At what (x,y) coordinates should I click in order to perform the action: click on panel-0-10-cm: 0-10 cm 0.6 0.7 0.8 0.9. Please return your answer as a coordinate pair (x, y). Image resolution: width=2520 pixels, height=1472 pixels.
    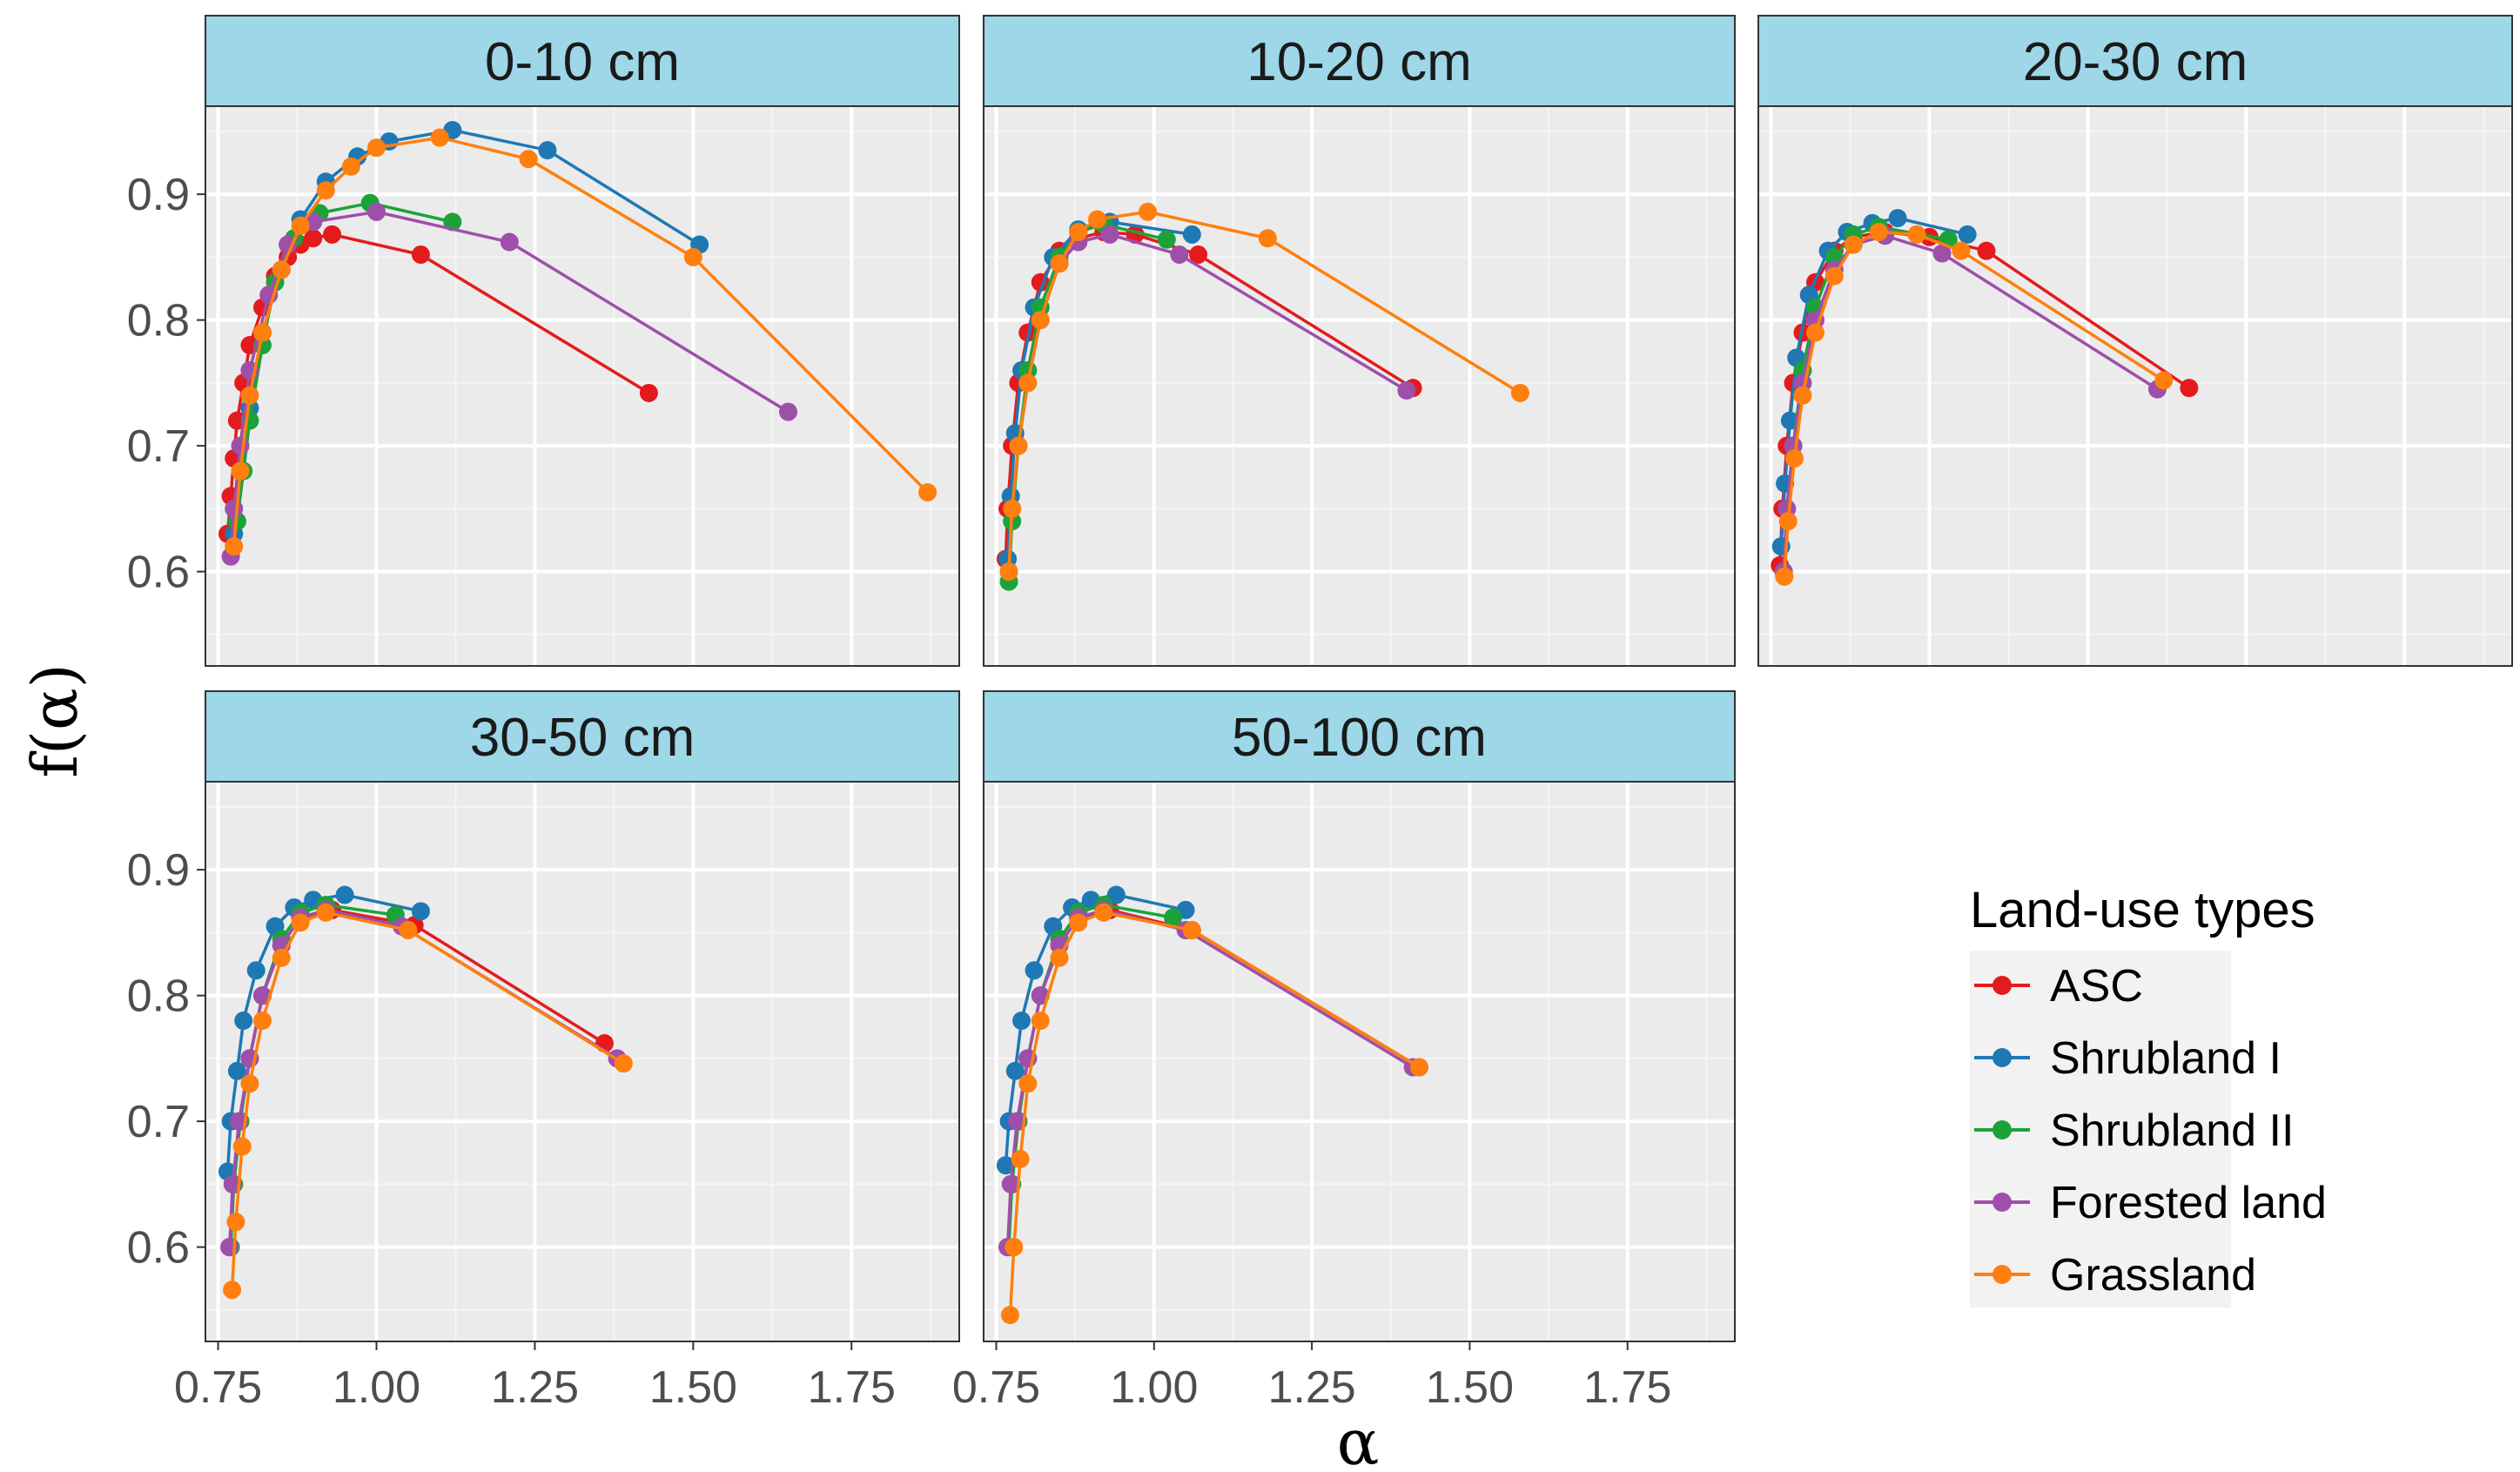
    Looking at the image, I should click on (543, 341).